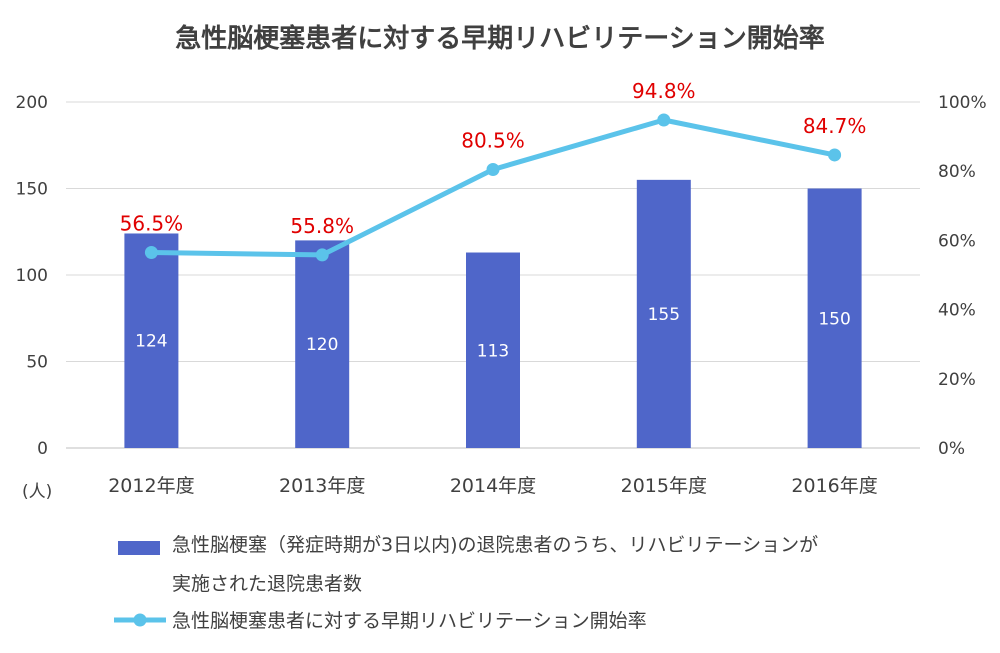  I want to click on category-label: 2012年度, so click(151, 486).